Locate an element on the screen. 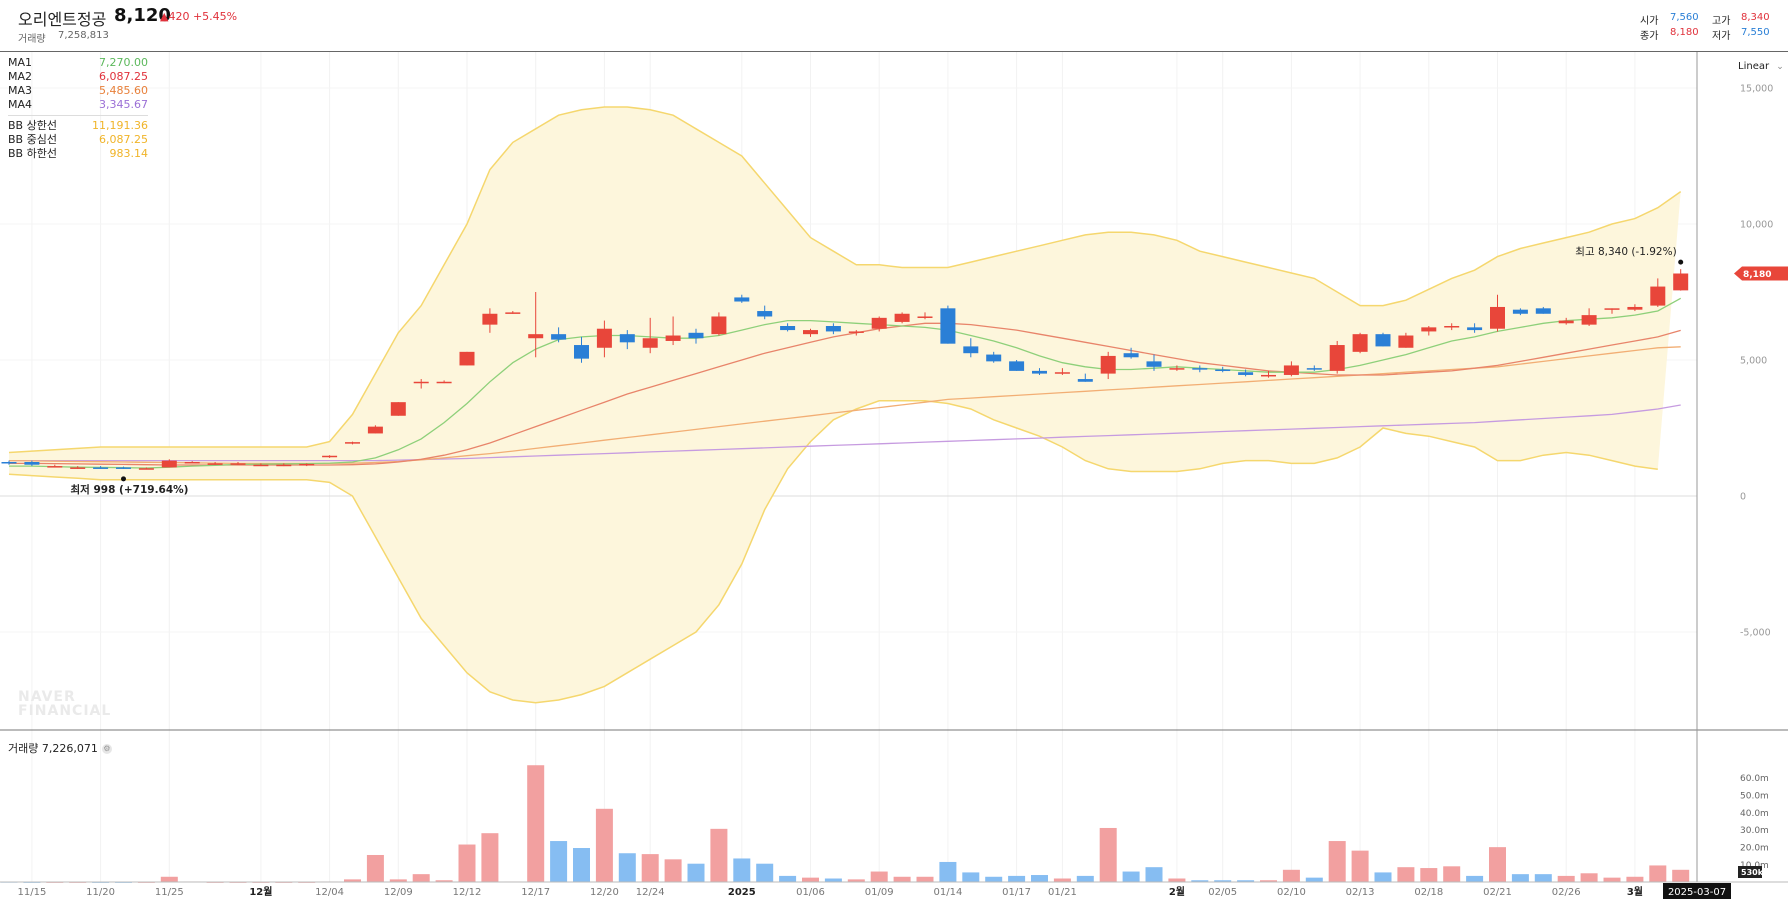 This screenshot has width=1788, height=899. ma4-line is located at coordinates (845, 433).